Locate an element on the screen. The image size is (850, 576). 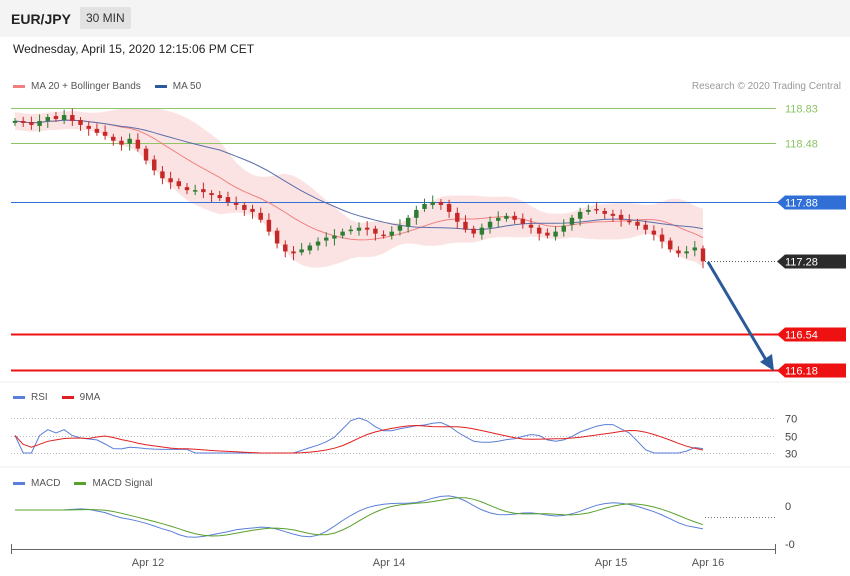
legend-item-rsi-9ma: 9MA is located at coordinates (81, 397).